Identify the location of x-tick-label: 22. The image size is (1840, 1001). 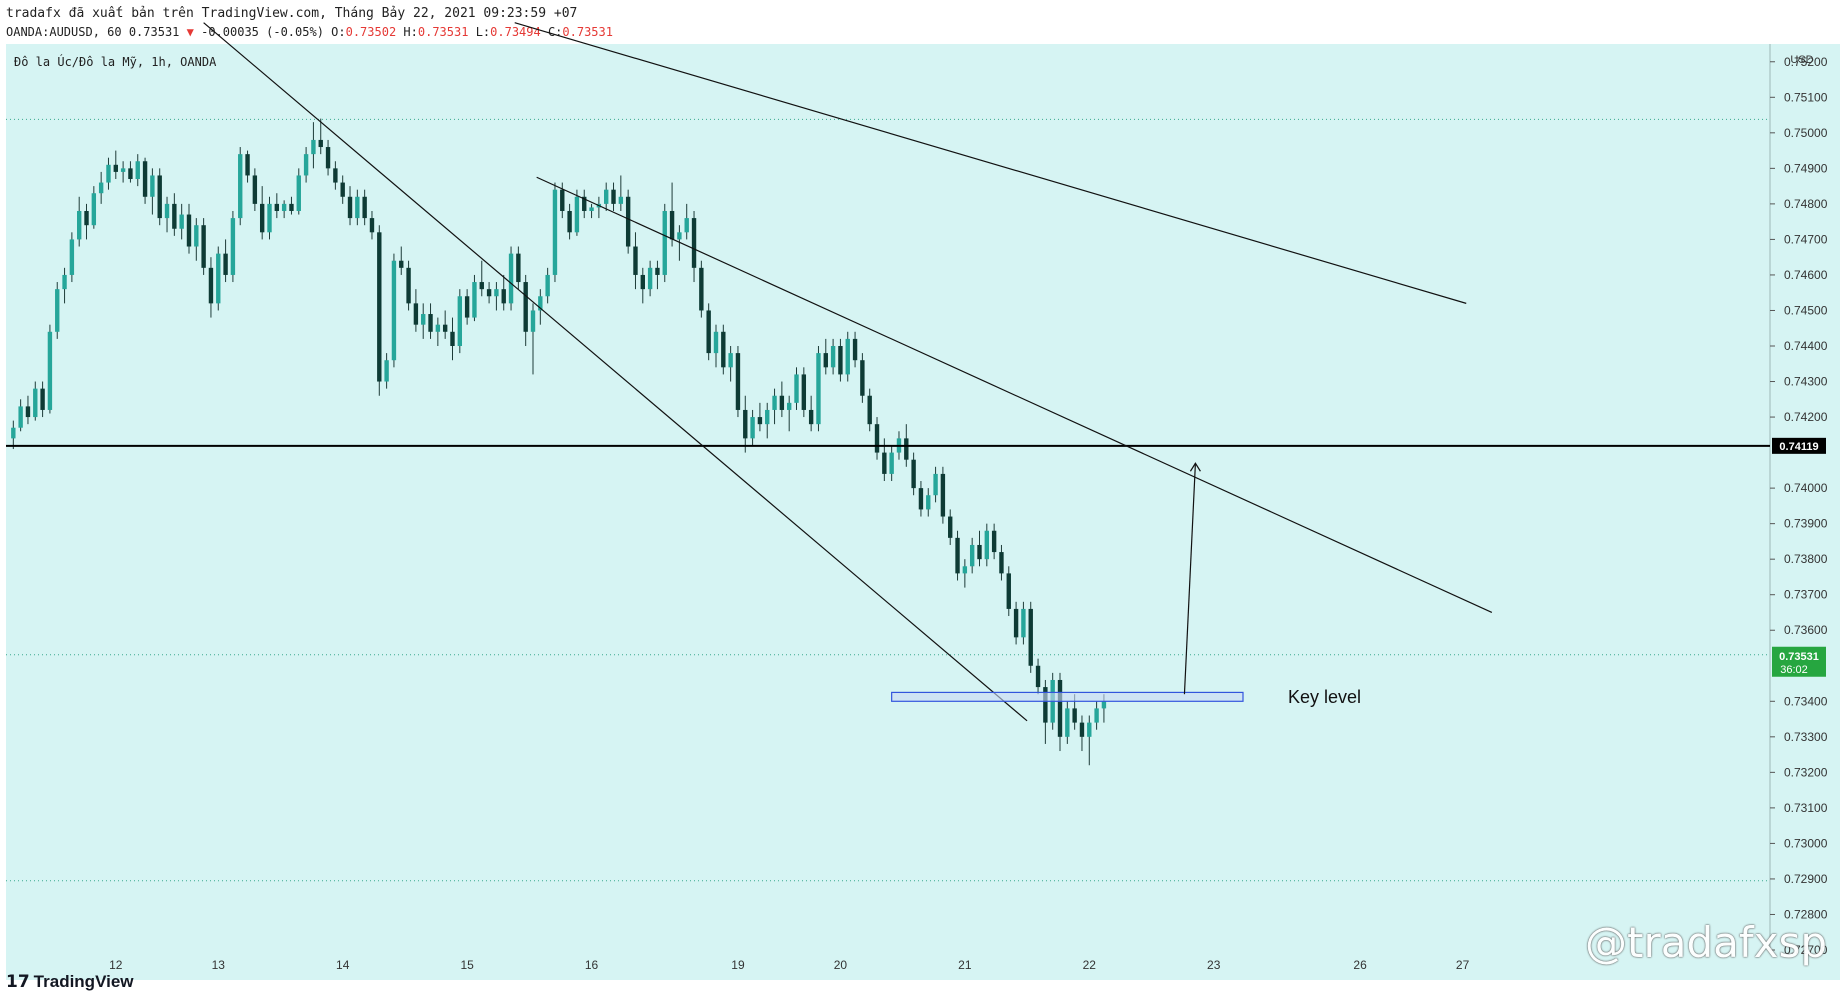
(1090, 965).